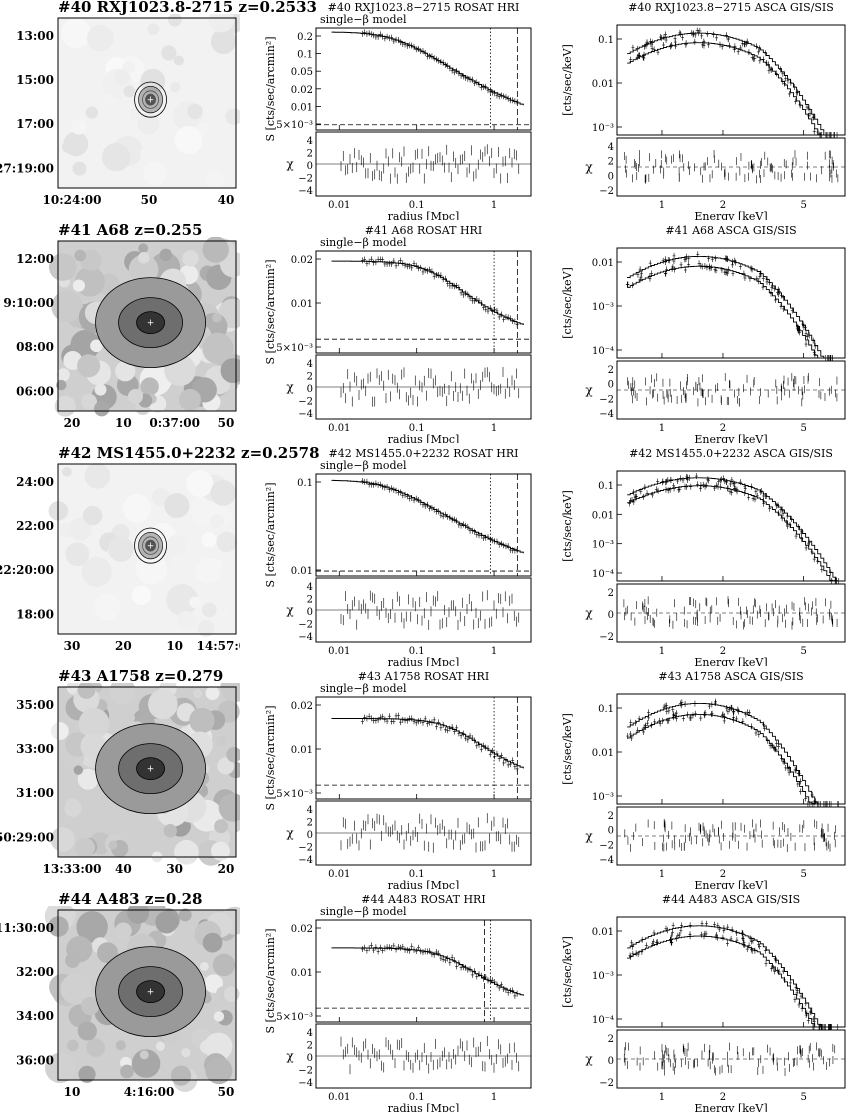 The height and width of the screenshot is (1114, 851). Describe the element at coordinates (35, 36) in the screenshot. I see `dec-tick-label: 13:00` at that location.